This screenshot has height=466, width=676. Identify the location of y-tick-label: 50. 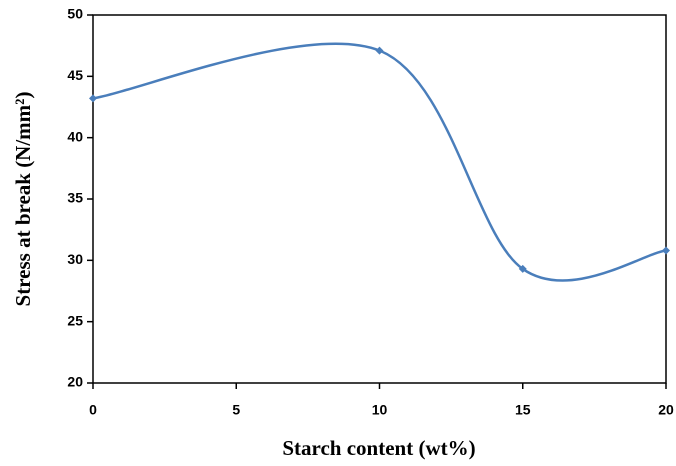
(75, 14).